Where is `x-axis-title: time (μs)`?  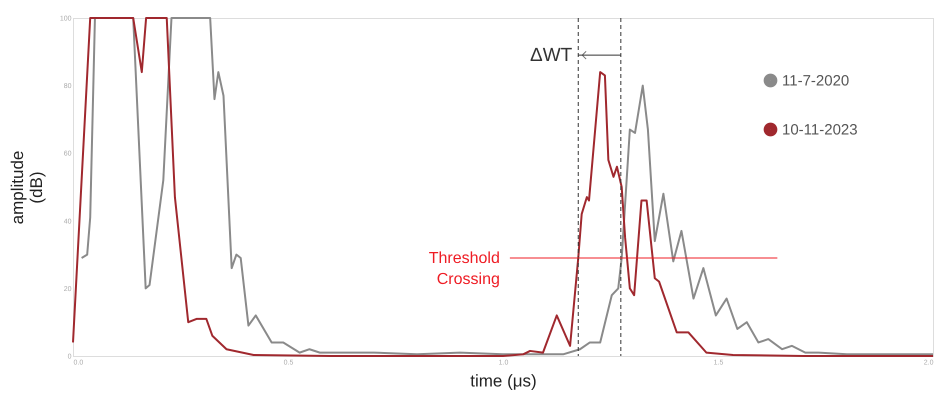
x-axis-title: time (μs) is located at coordinates (503, 381).